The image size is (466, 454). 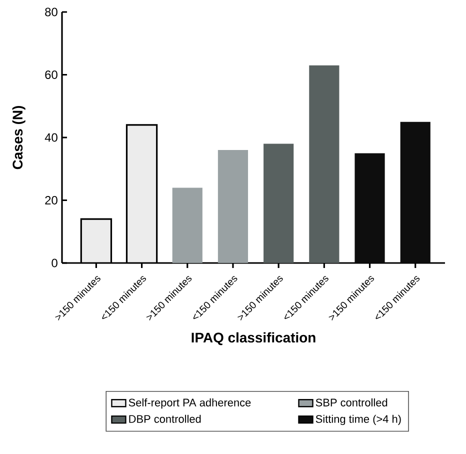 What do you see at coordinates (352, 402) in the screenshot?
I see `legend-label: SBP controlled` at bounding box center [352, 402].